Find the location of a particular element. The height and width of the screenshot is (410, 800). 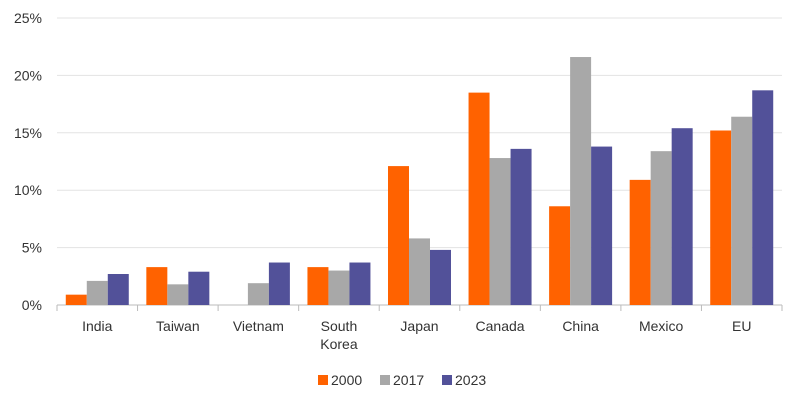

x-tick-label: EU is located at coordinates (741, 326).